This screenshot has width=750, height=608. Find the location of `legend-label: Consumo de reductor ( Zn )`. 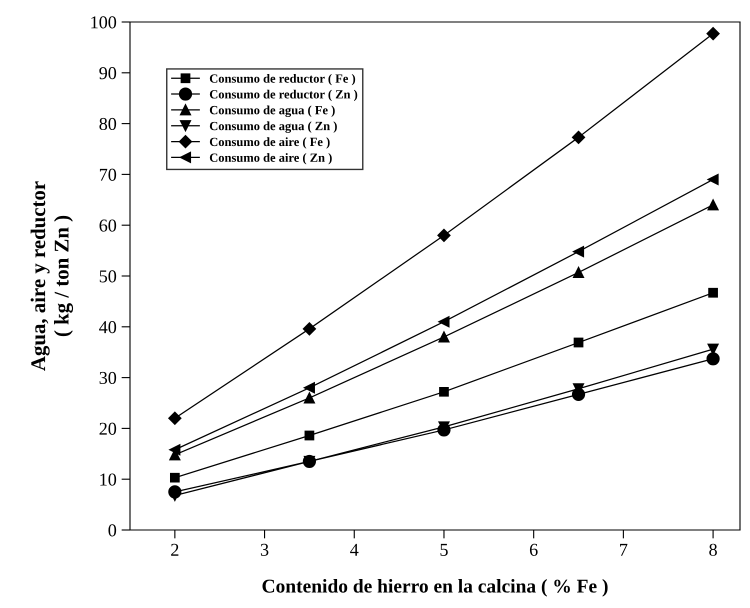

legend-label: Consumo de reductor ( Zn ) is located at coordinates (284, 96).